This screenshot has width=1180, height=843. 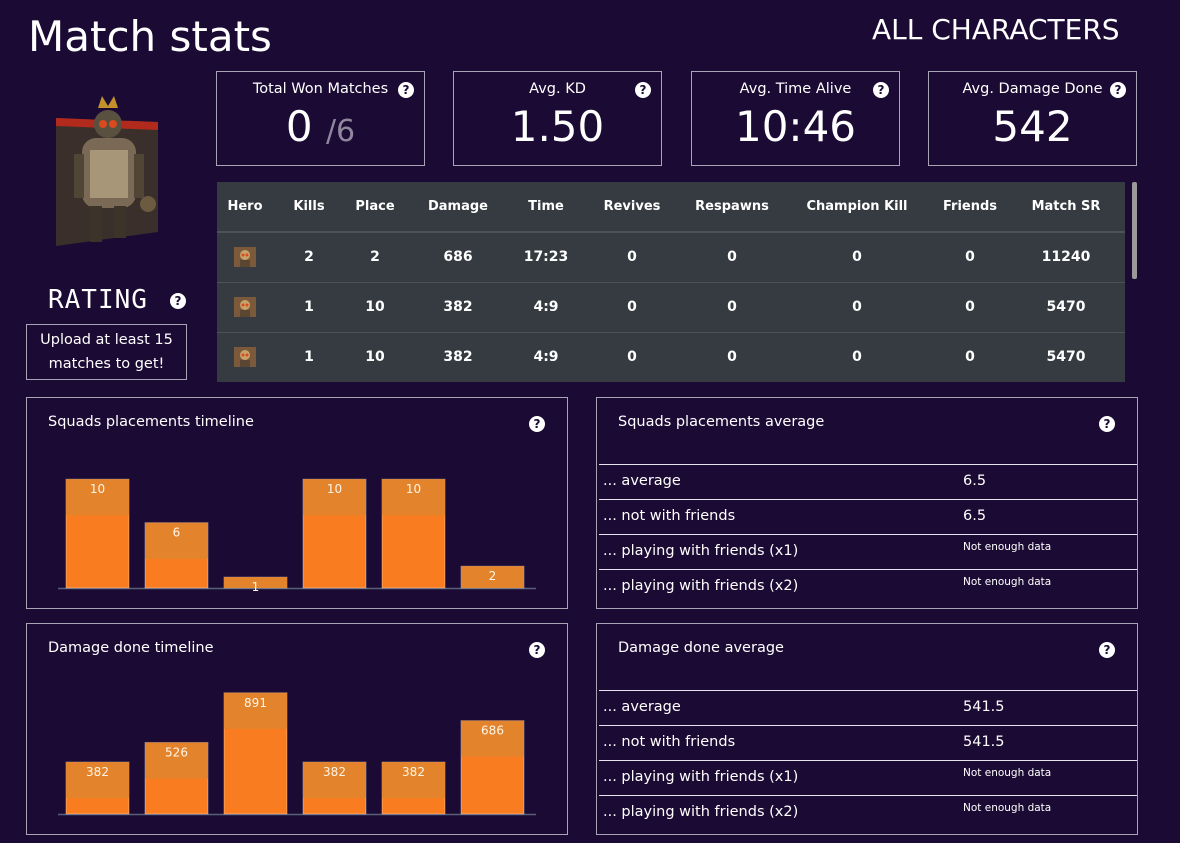 I want to click on table-row: 2 2 686 17:23 0 0 0 0 11240, so click(x=671, y=256).